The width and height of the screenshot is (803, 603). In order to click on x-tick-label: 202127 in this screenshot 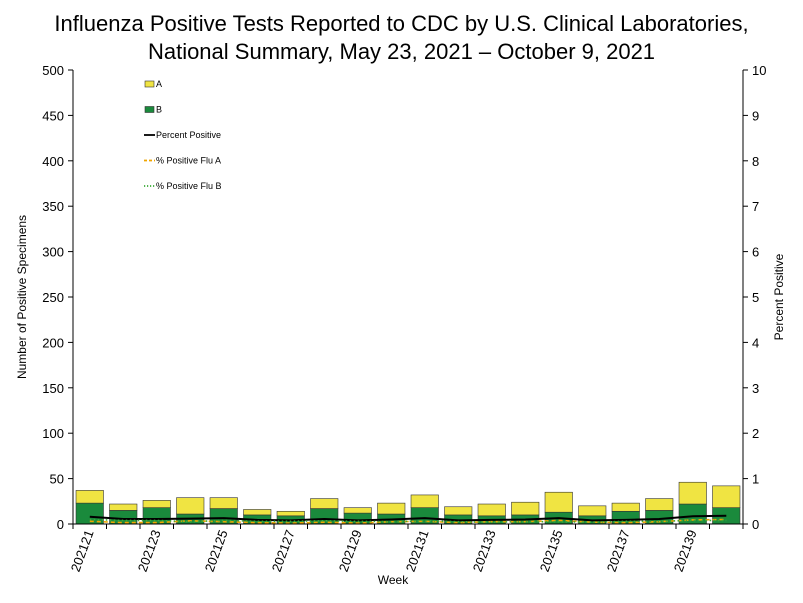, I will do `click(283, 551)`.